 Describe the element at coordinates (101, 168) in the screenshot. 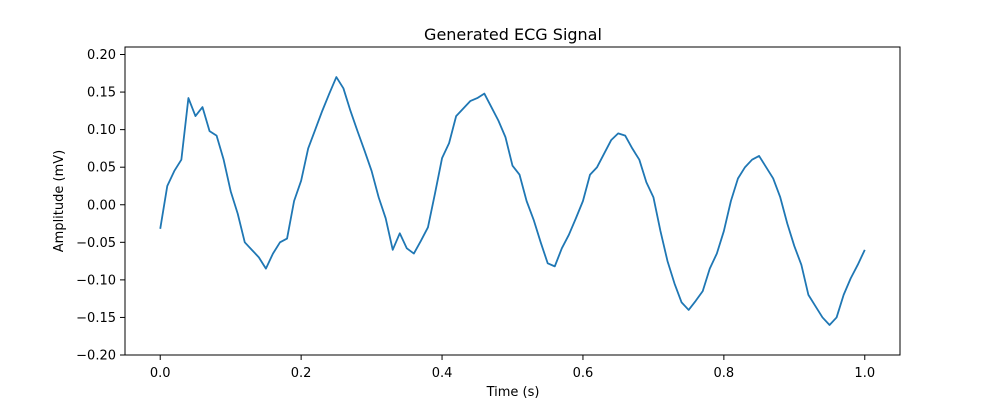

I see `y-tick-label: 0.05` at that location.